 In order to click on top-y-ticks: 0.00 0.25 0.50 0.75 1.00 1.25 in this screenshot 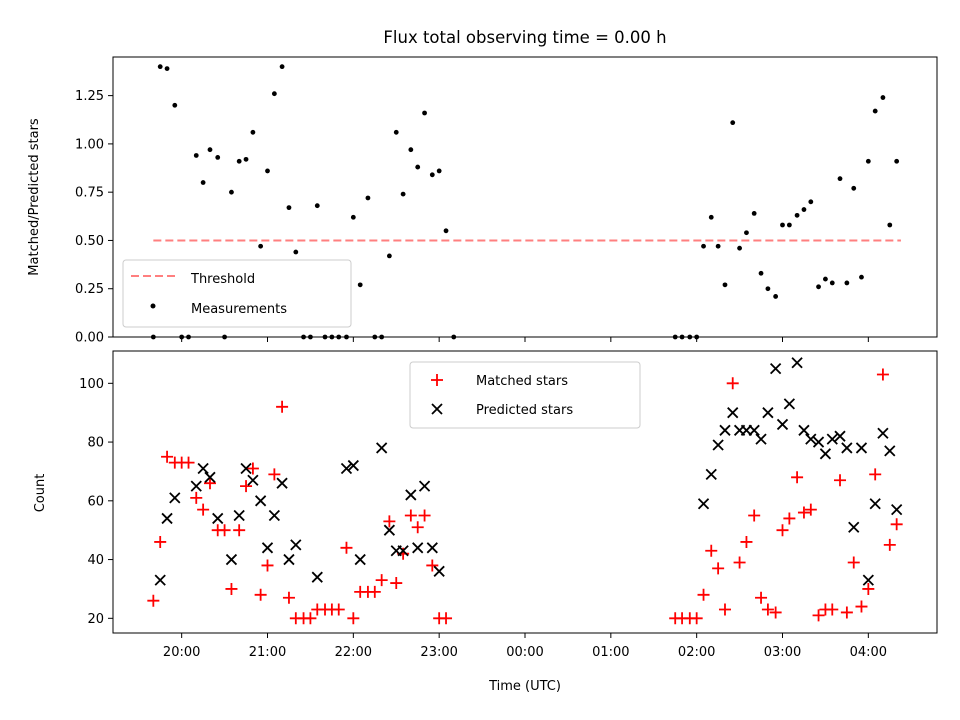, I will do `click(94, 217)`.